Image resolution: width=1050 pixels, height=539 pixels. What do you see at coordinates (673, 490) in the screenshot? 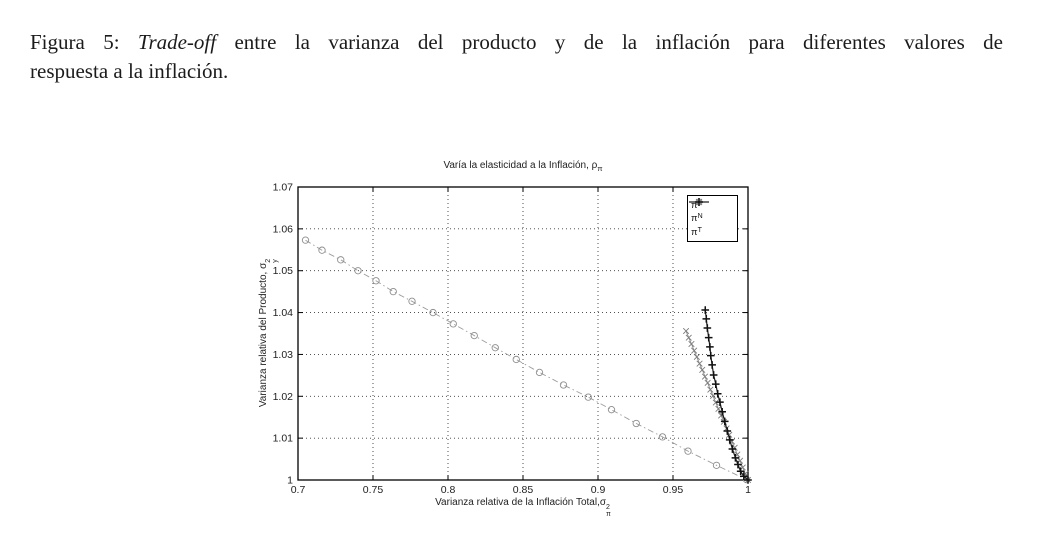
I see `x-tick-label: 0.95` at bounding box center [673, 490].